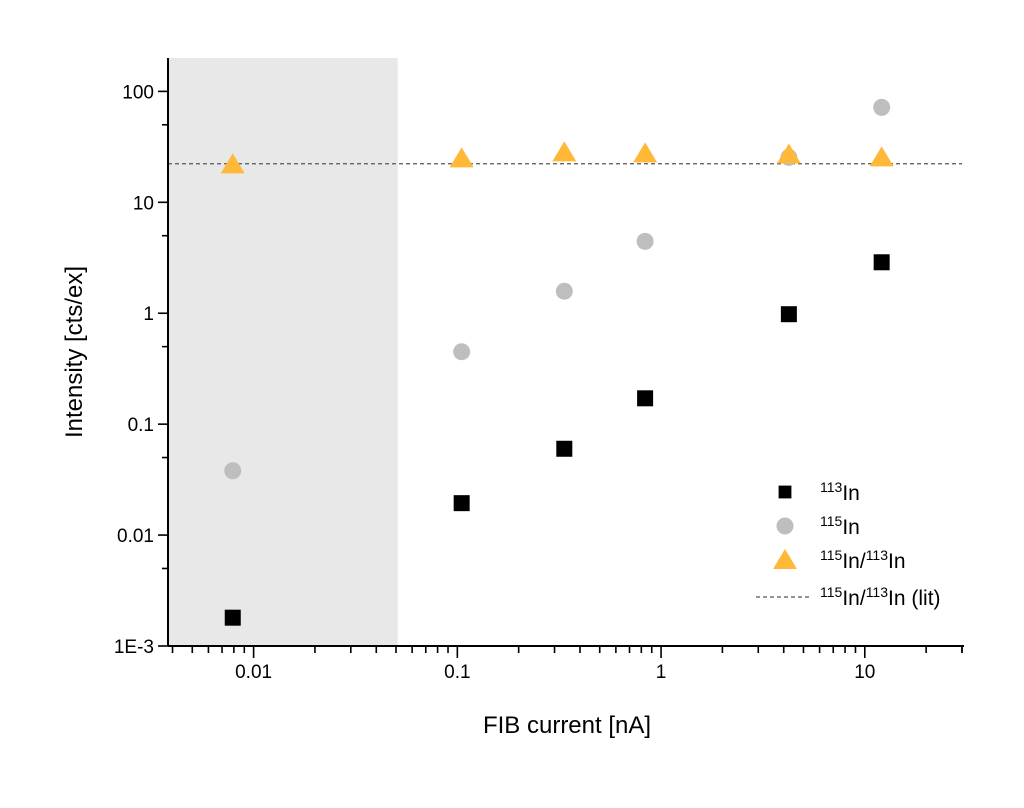  What do you see at coordinates (785, 559) in the screenshot?
I see `legend-triangle-icon` at bounding box center [785, 559].